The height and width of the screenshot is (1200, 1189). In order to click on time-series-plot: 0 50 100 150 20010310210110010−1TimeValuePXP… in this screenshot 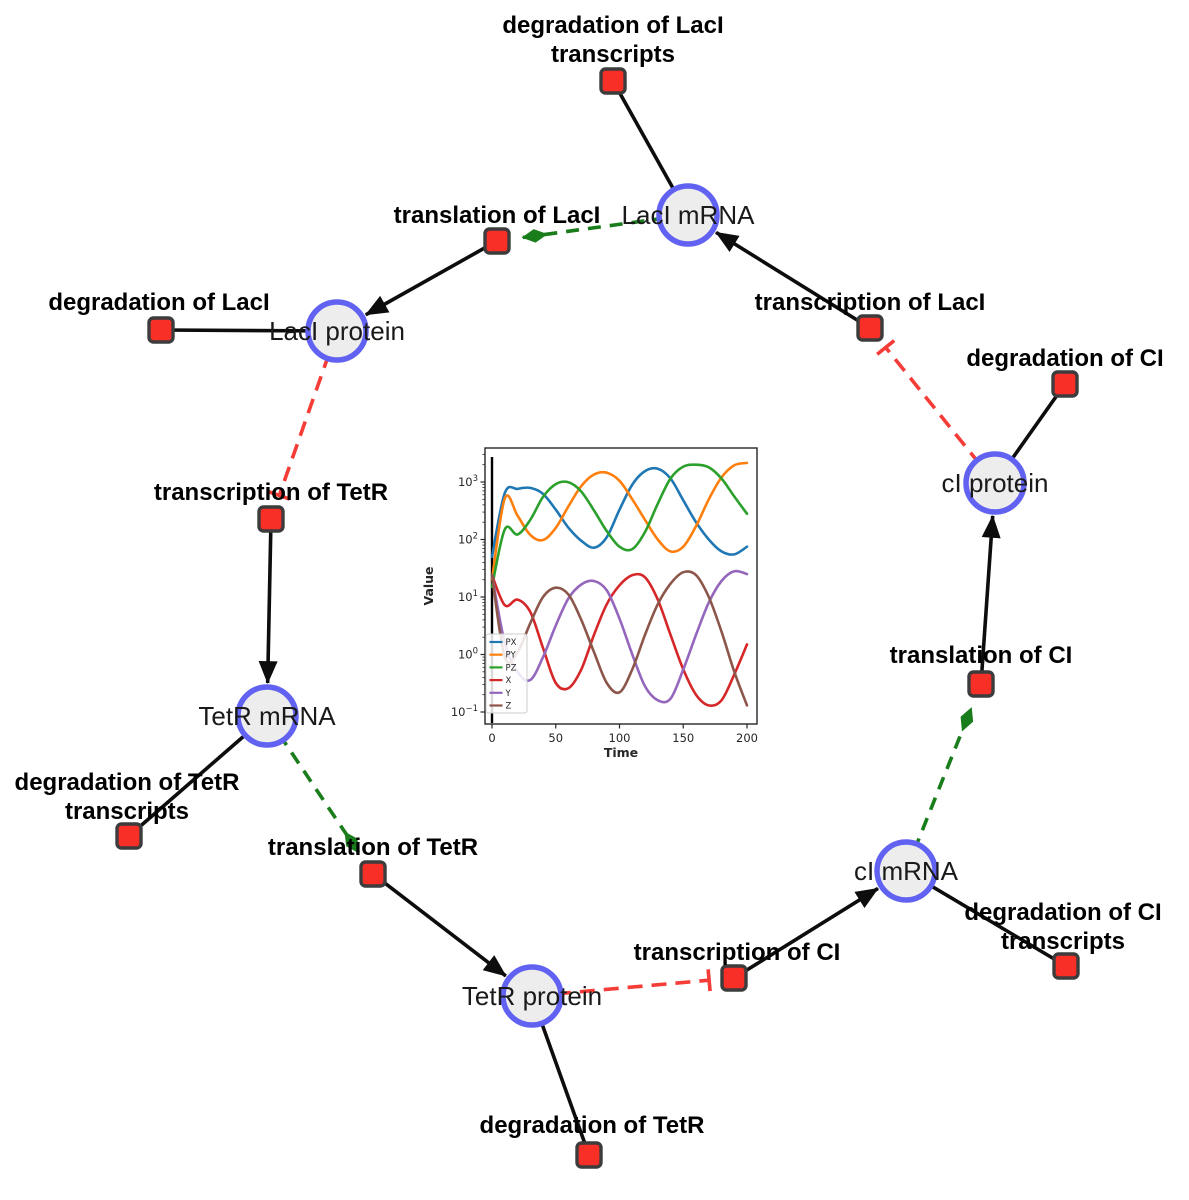, I will do `click(589, 603)`.